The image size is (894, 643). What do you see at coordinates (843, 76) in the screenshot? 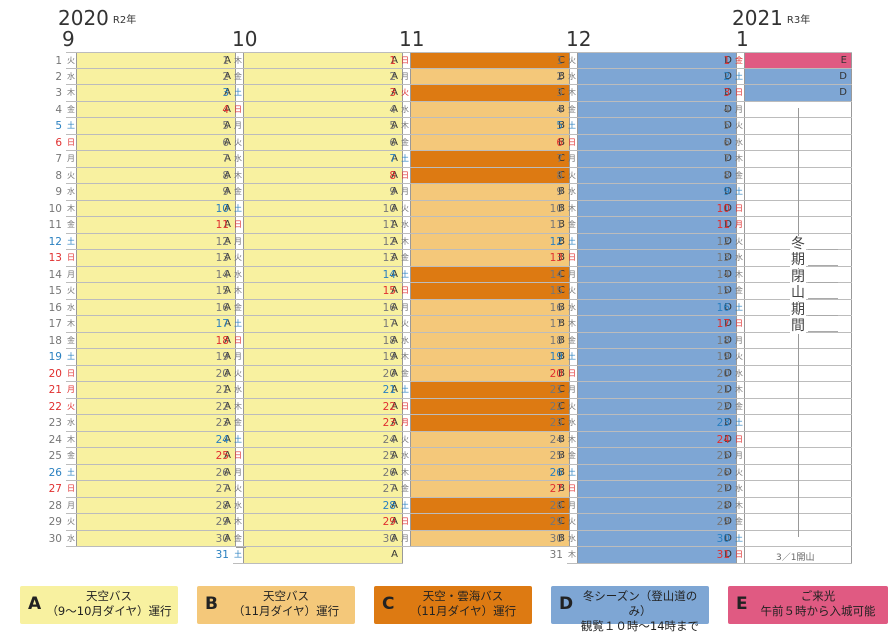
I see `schedule-code: D` at bounding box center [843, 76].